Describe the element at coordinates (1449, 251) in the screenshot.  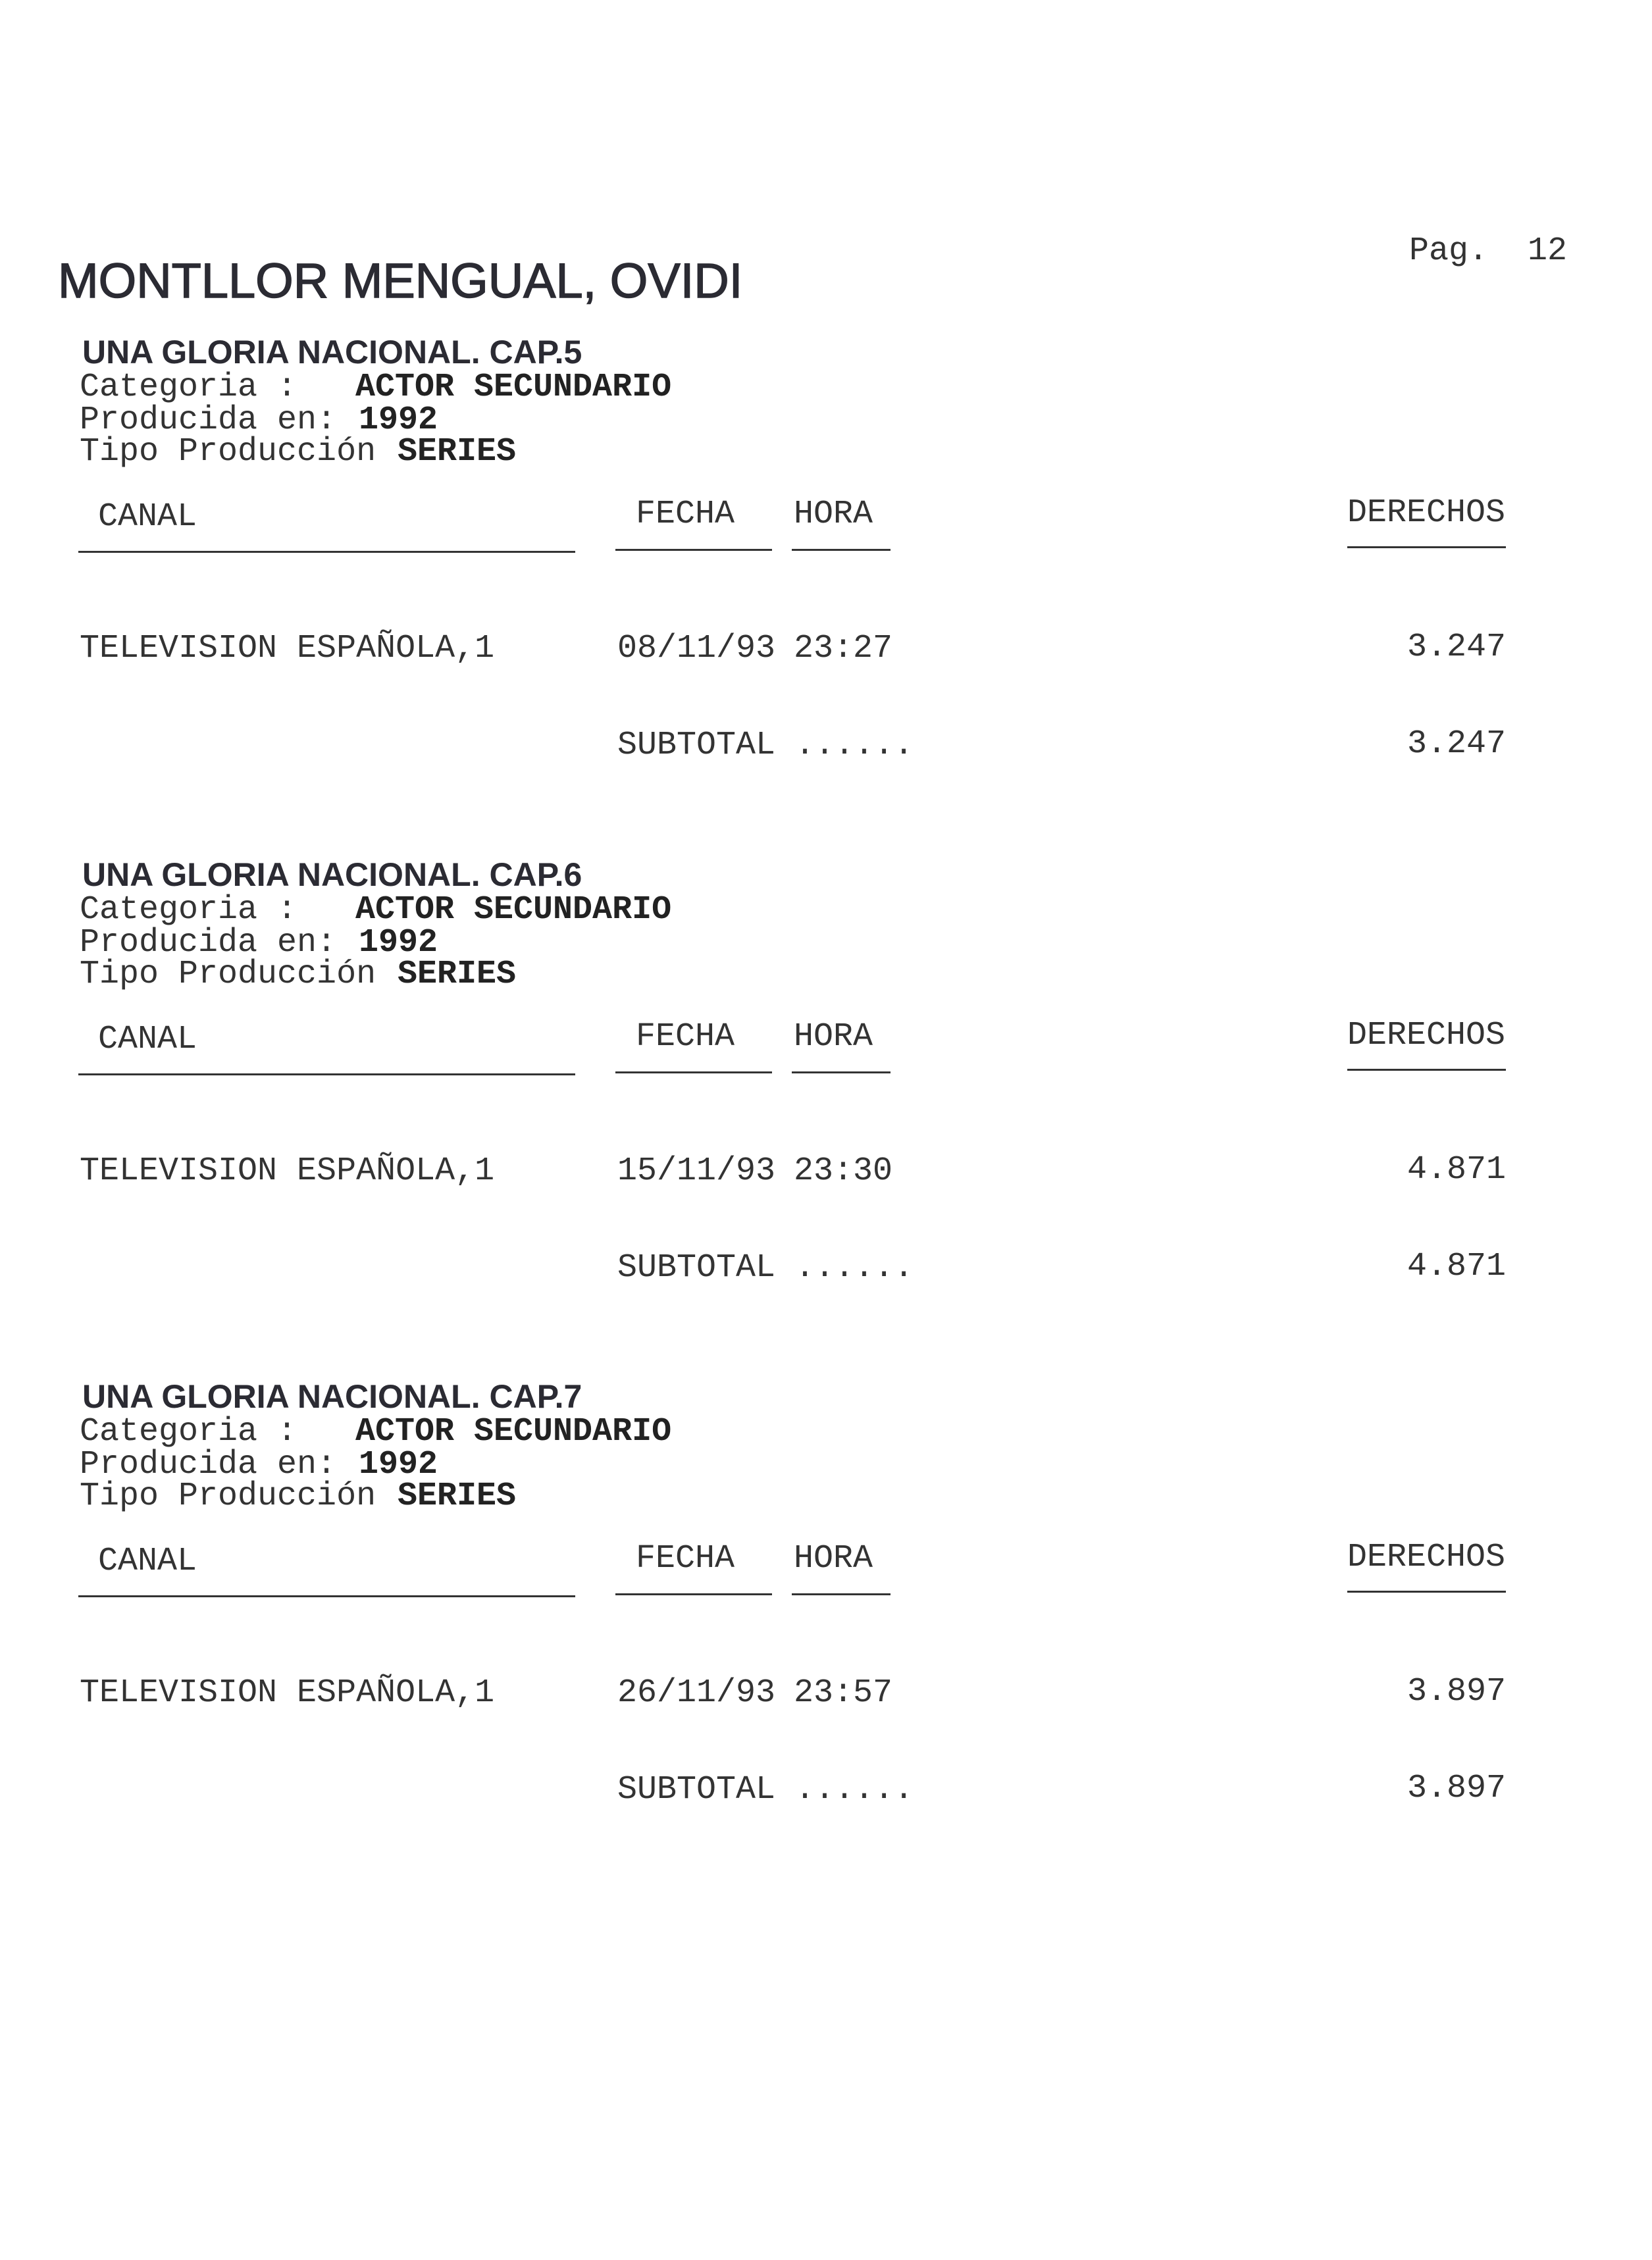
I see `page-label: Pag.` at that location.